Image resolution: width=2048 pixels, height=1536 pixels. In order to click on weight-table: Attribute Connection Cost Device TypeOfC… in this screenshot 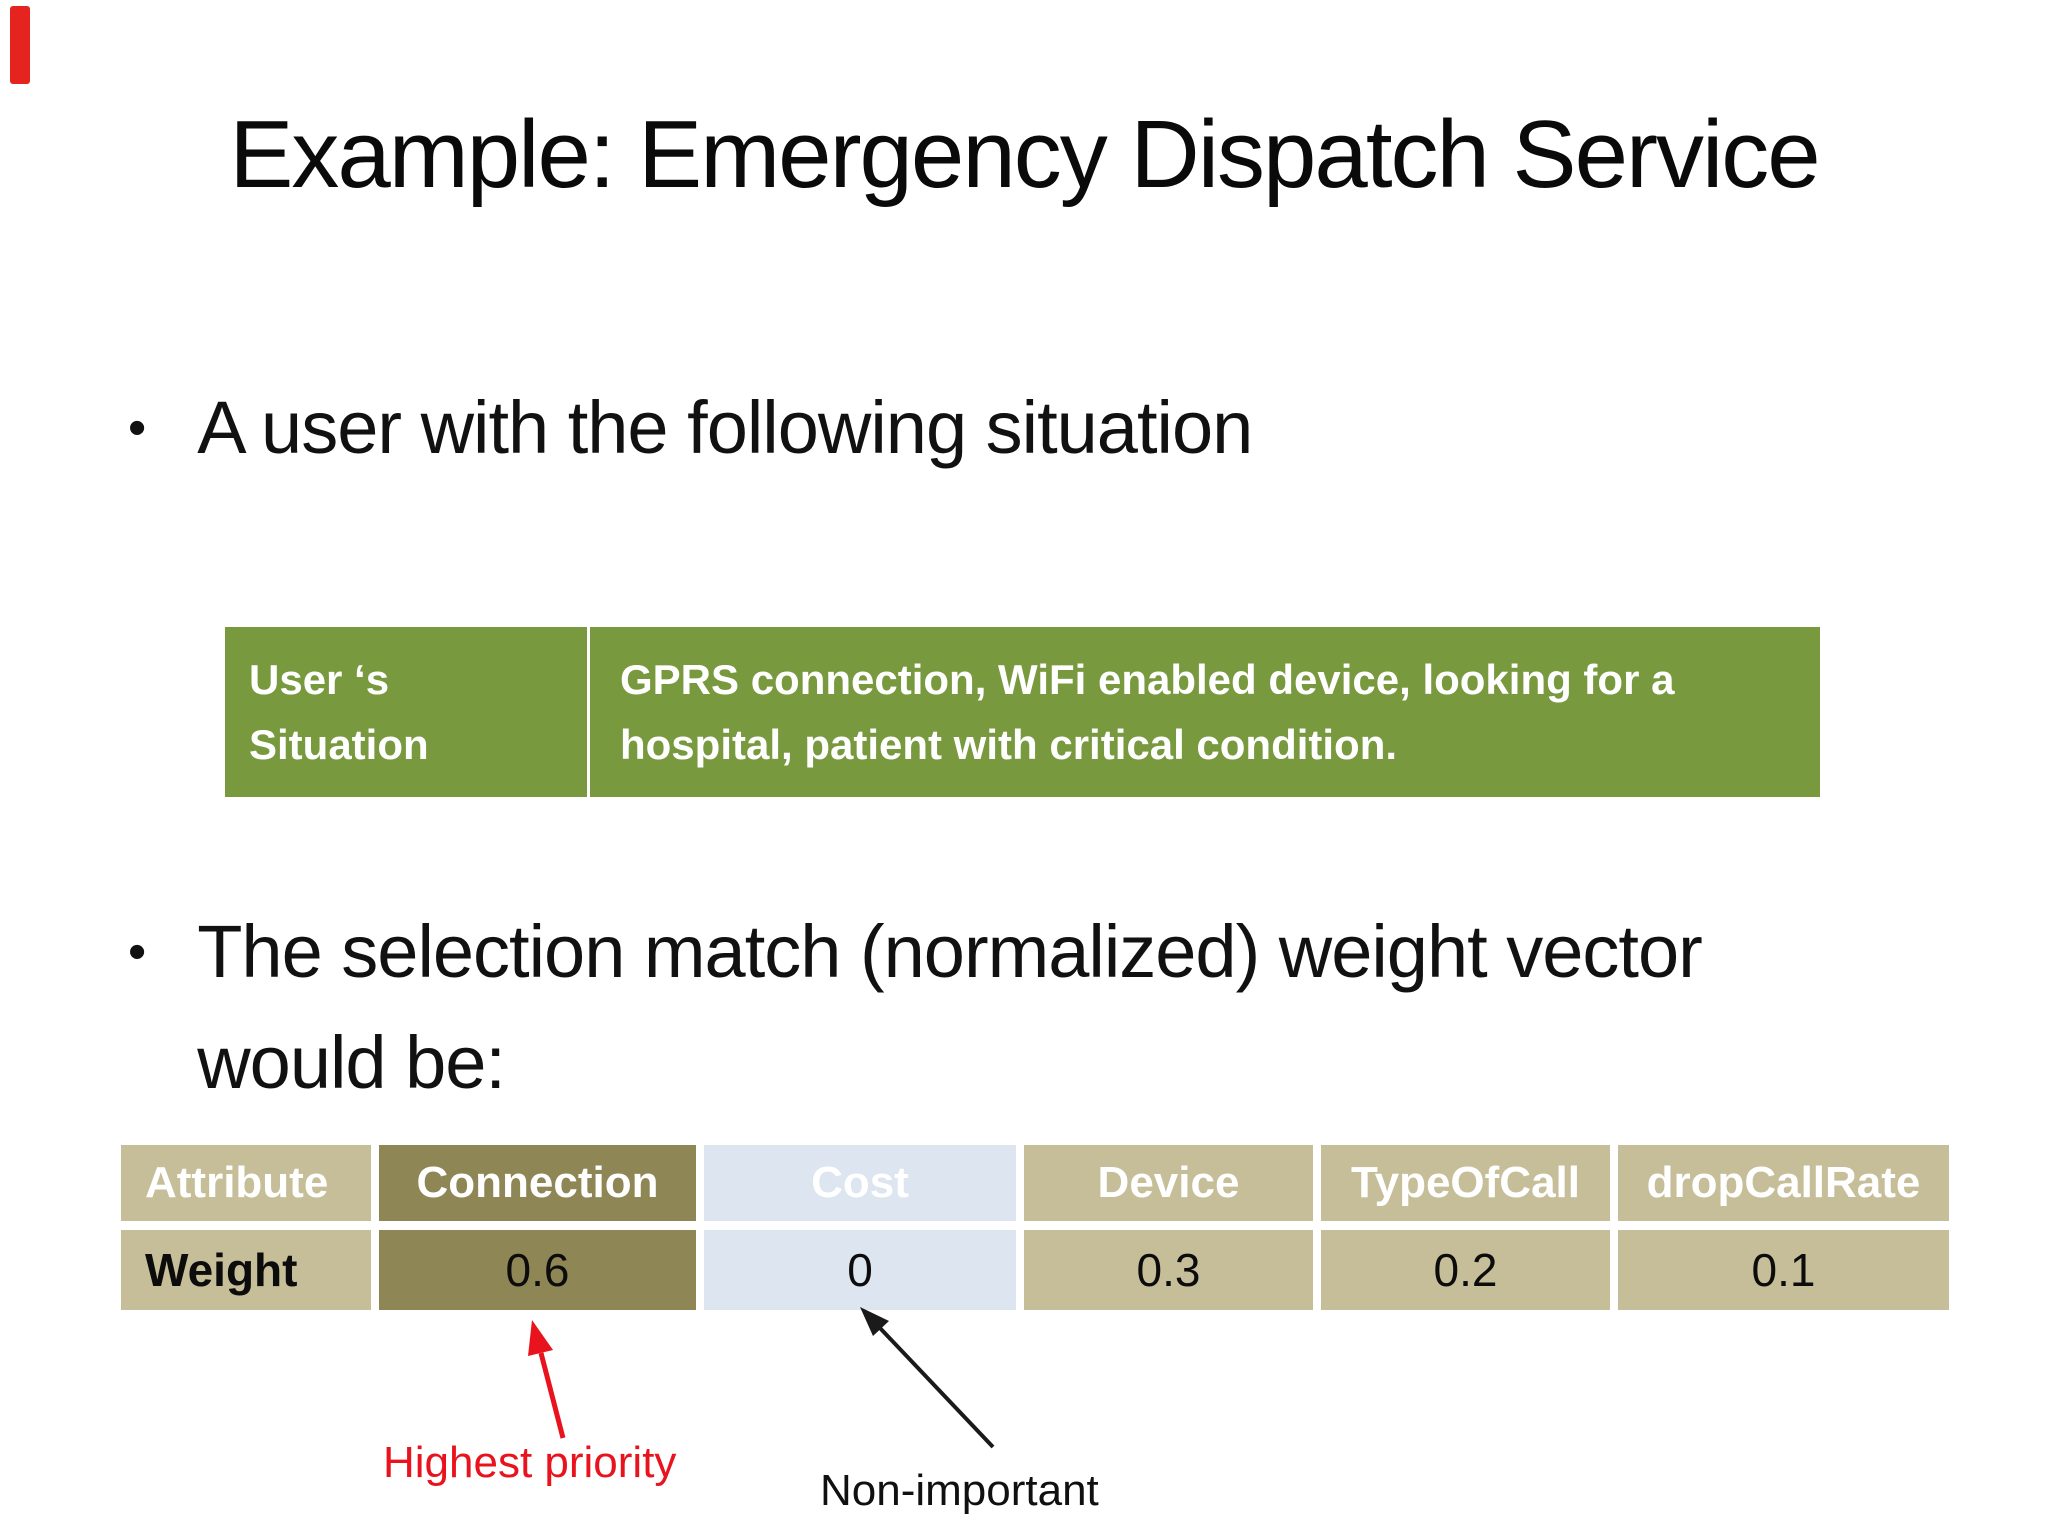, I will do `click(1035, 1227)`.